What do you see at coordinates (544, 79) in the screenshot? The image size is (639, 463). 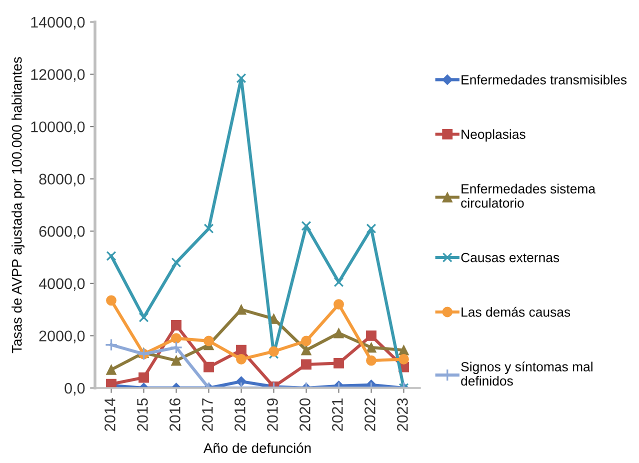 I see `legend-label: Enfermedades transmisibles` at bounding box center [544, 79].